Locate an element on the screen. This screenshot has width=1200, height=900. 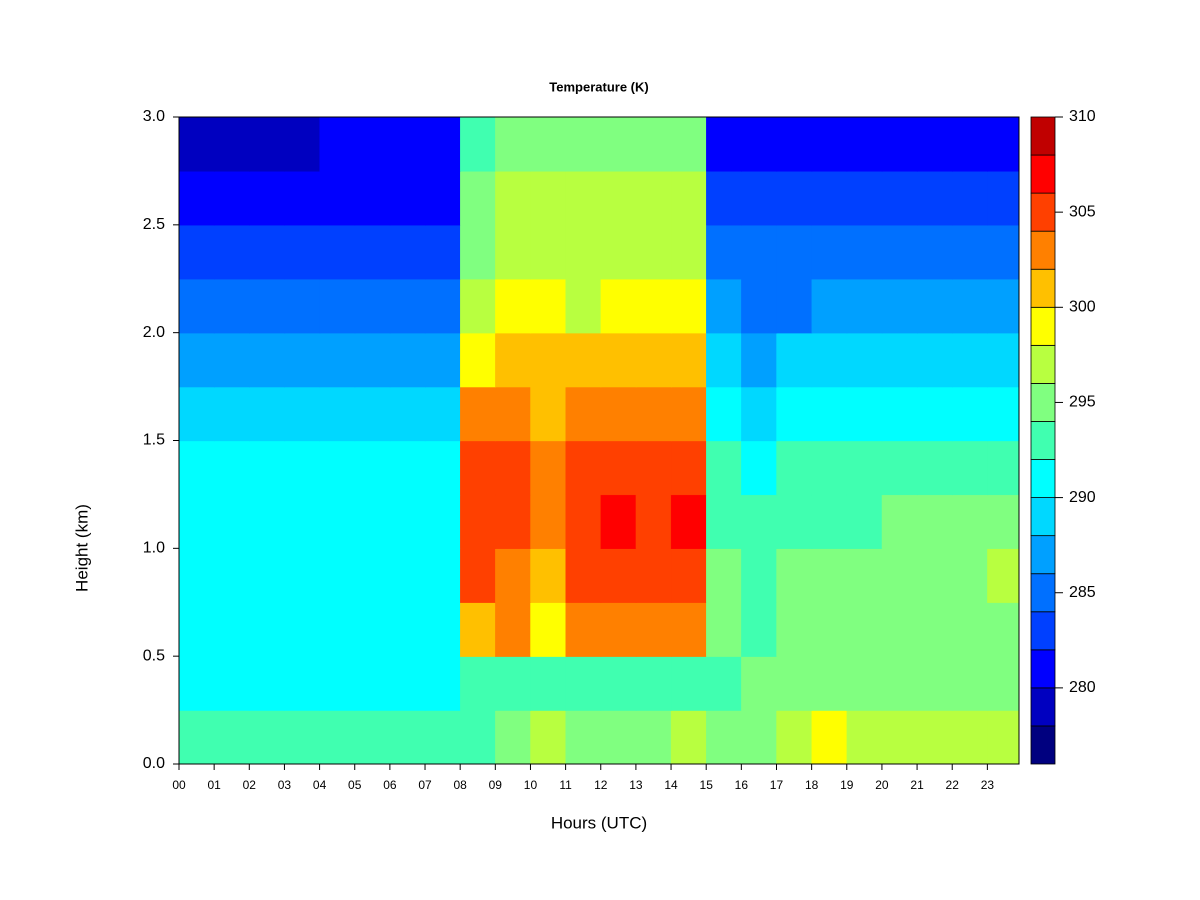
x-tick-label: 00 is located at coordinates (179, 785).